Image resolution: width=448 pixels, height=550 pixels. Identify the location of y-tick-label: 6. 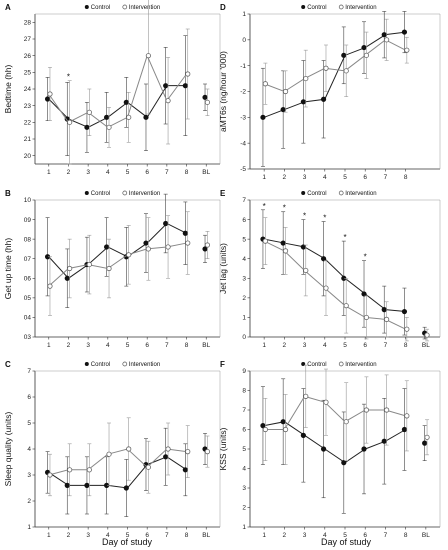
(29, 397).